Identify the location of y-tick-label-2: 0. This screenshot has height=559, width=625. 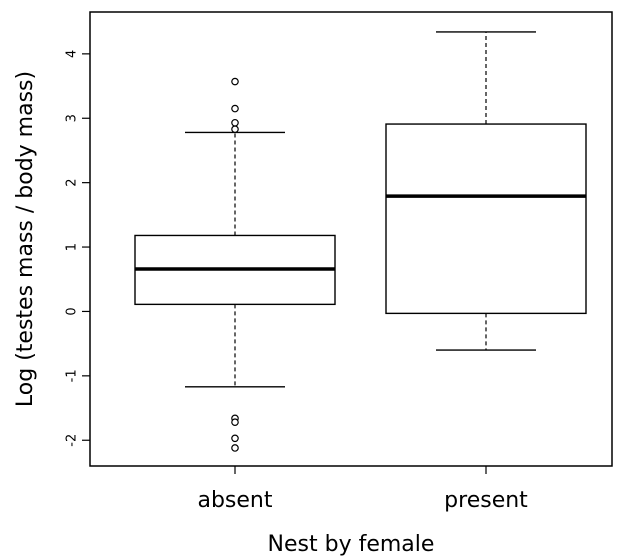
(72, 311).